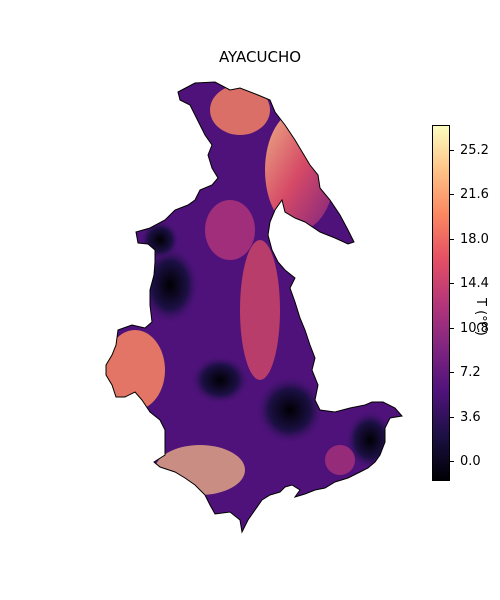  Describe the element at coordinates (480, 317) in the screenshot. I see `colorbar-label: T (°C)` at that location.